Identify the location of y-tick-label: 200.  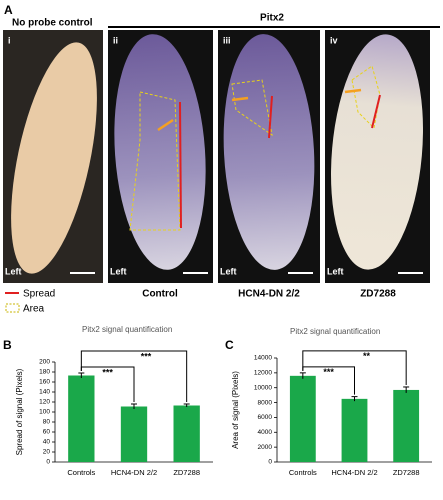
(44, 362).